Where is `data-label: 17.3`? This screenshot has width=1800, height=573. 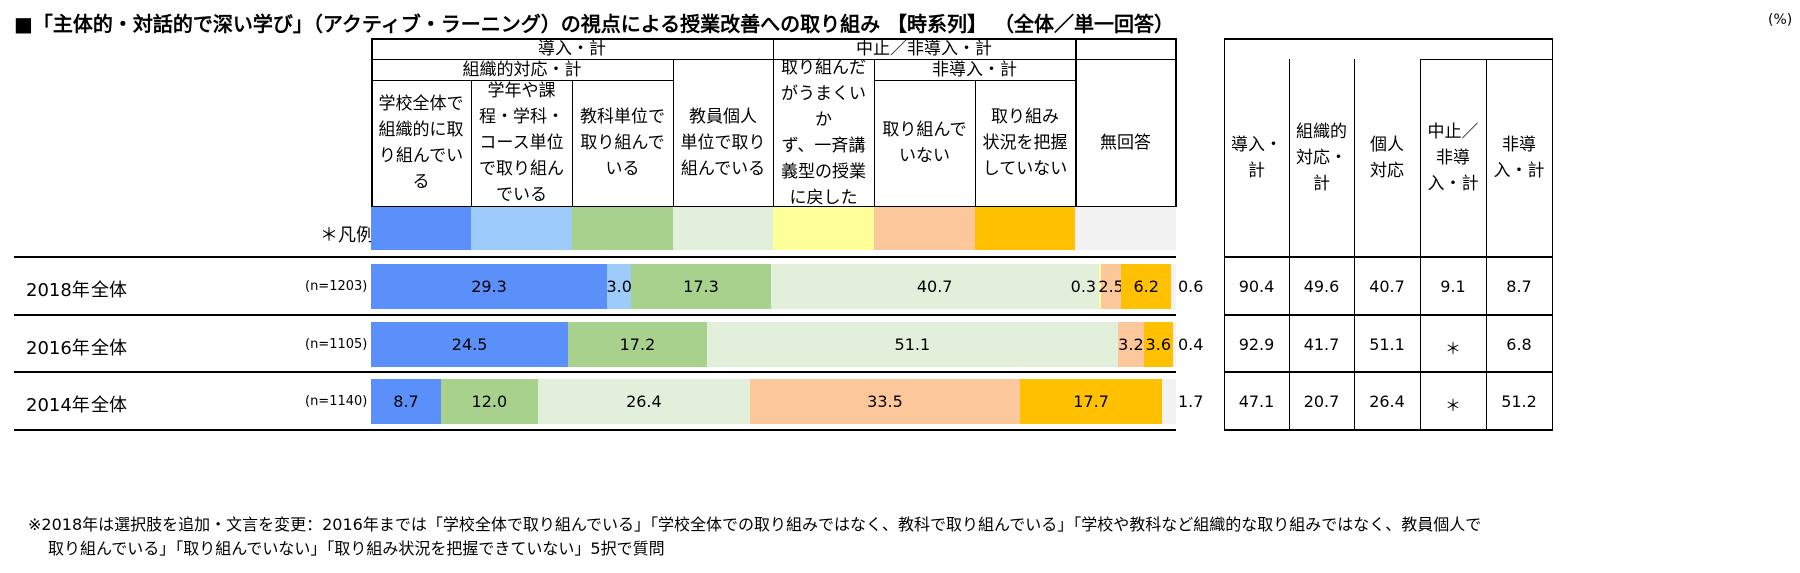
data-label: 17.3 is located at coordinates (701, 286).